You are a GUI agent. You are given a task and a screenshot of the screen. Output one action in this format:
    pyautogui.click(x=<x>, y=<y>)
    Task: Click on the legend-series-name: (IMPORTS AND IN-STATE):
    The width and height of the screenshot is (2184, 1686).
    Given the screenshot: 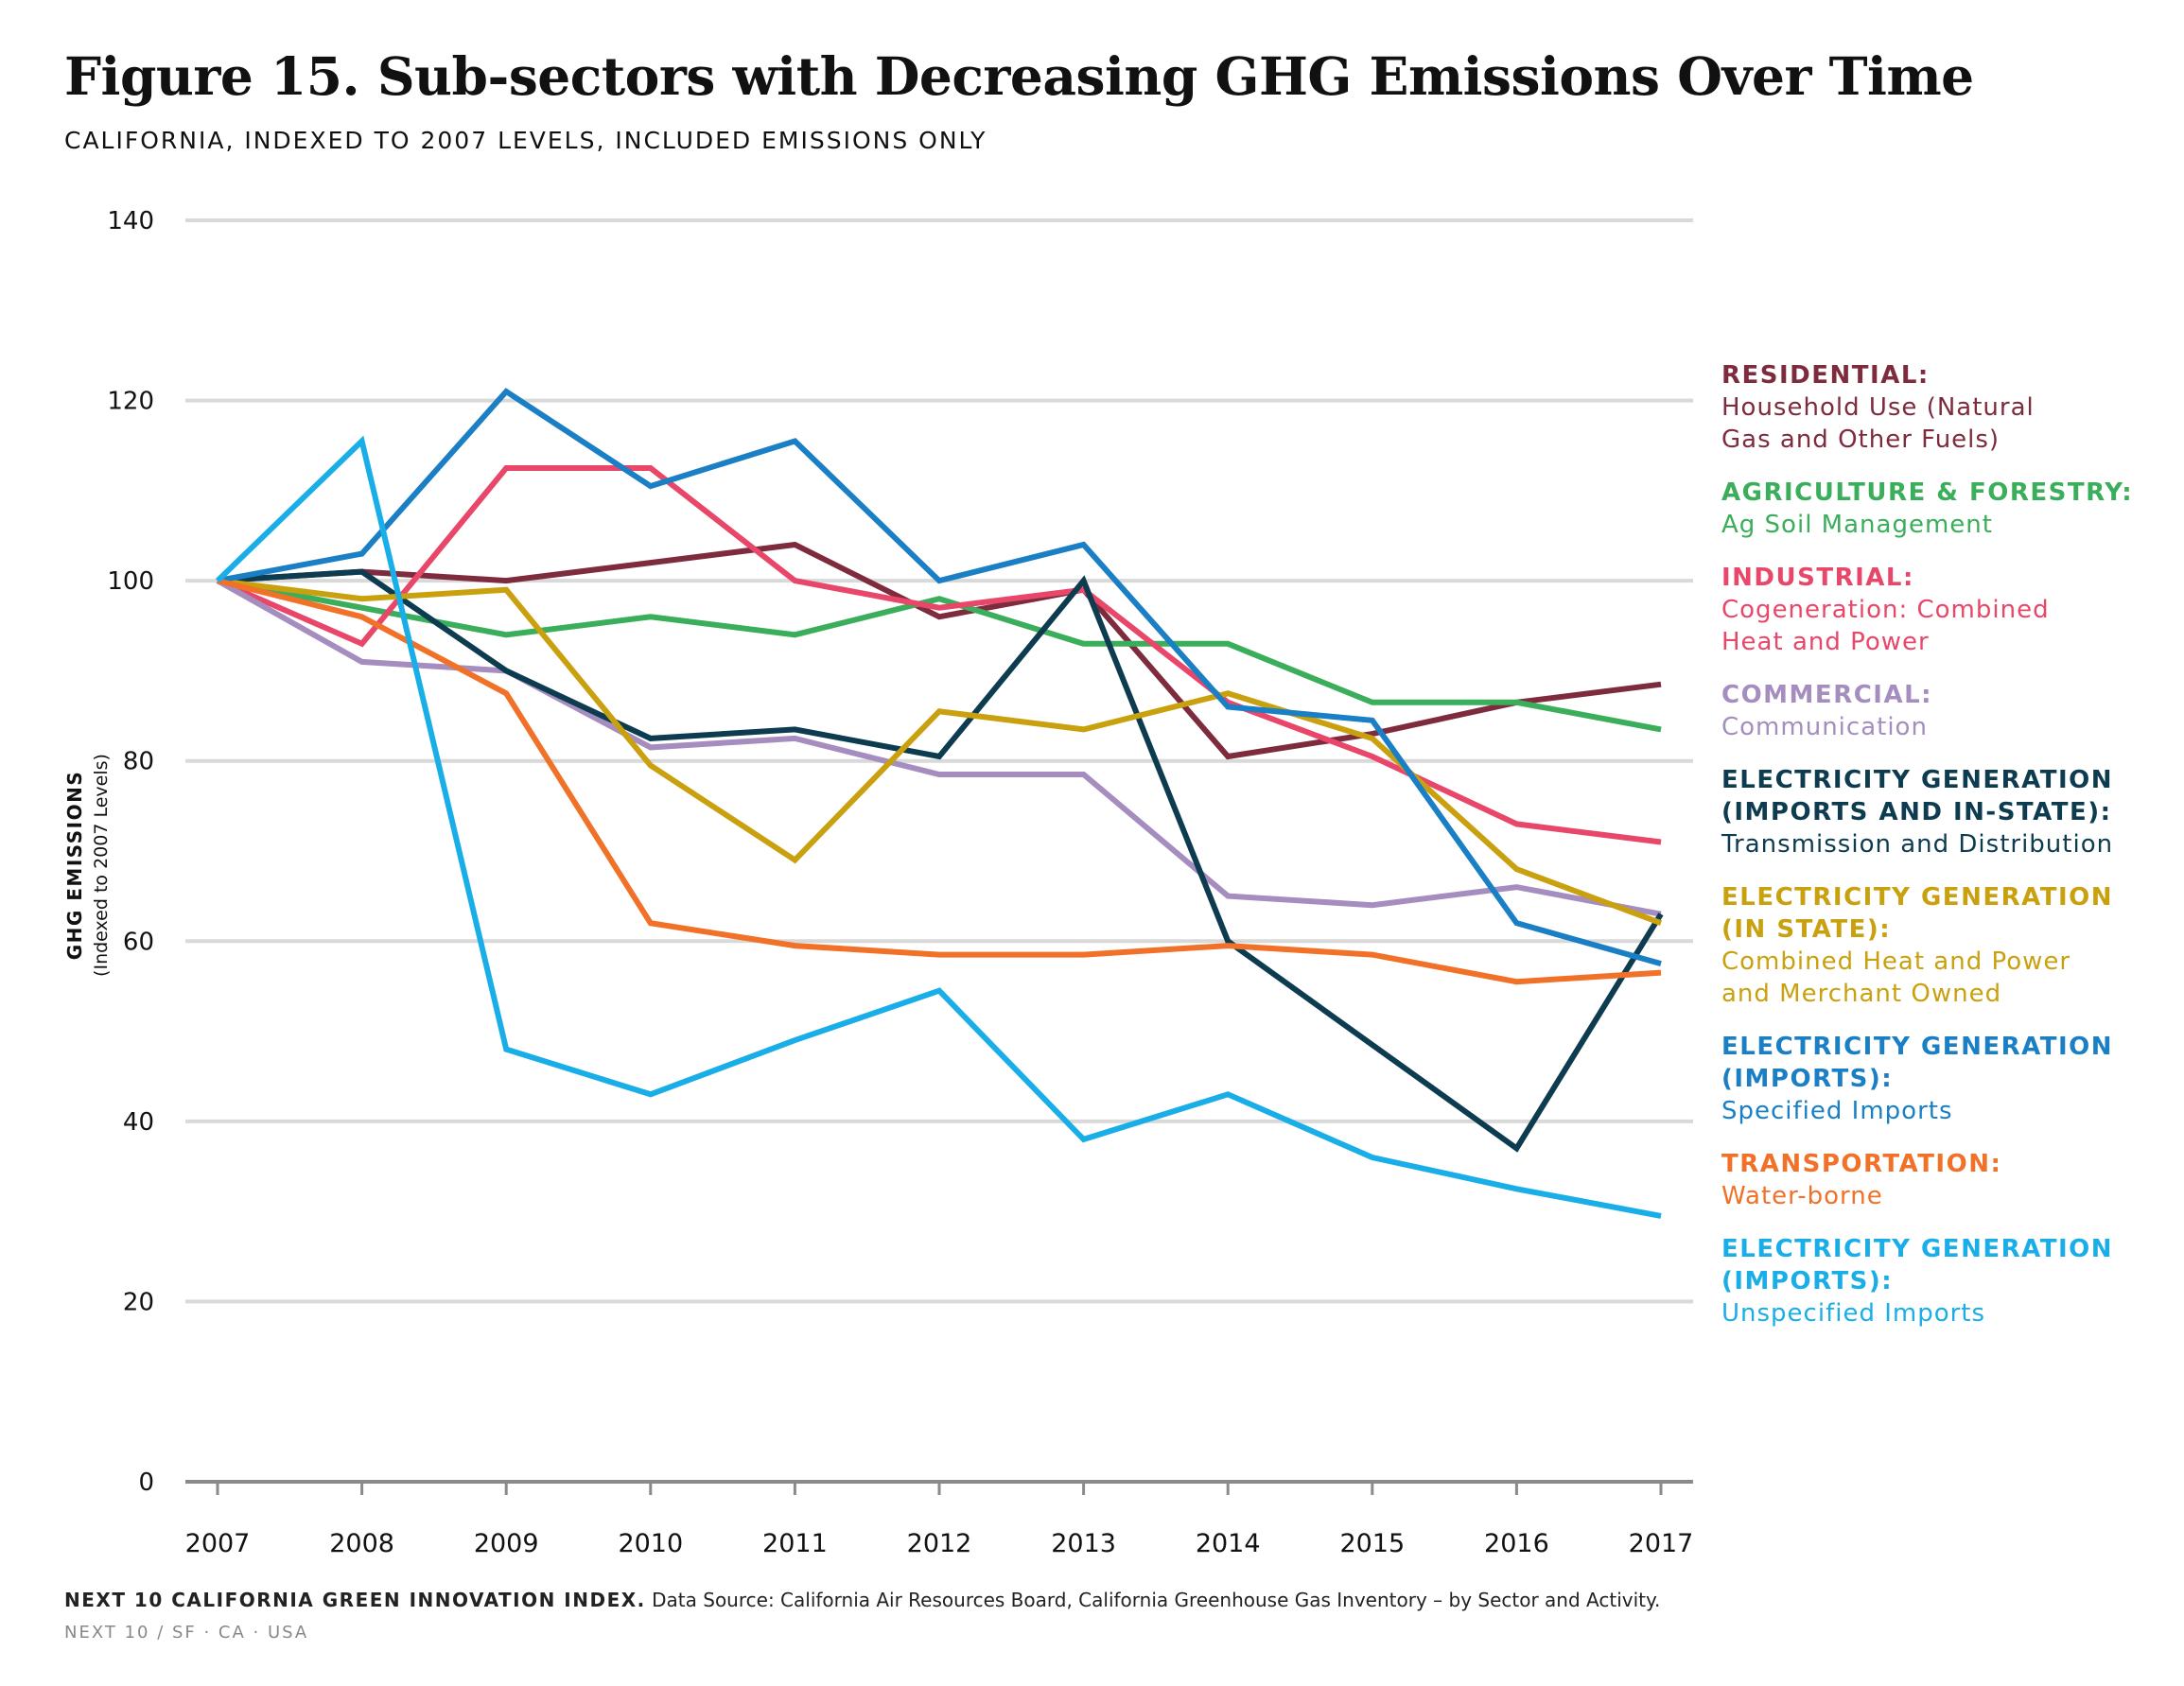 What is the action you would take?
    pyautogui.click(x=1916, y=812)
    